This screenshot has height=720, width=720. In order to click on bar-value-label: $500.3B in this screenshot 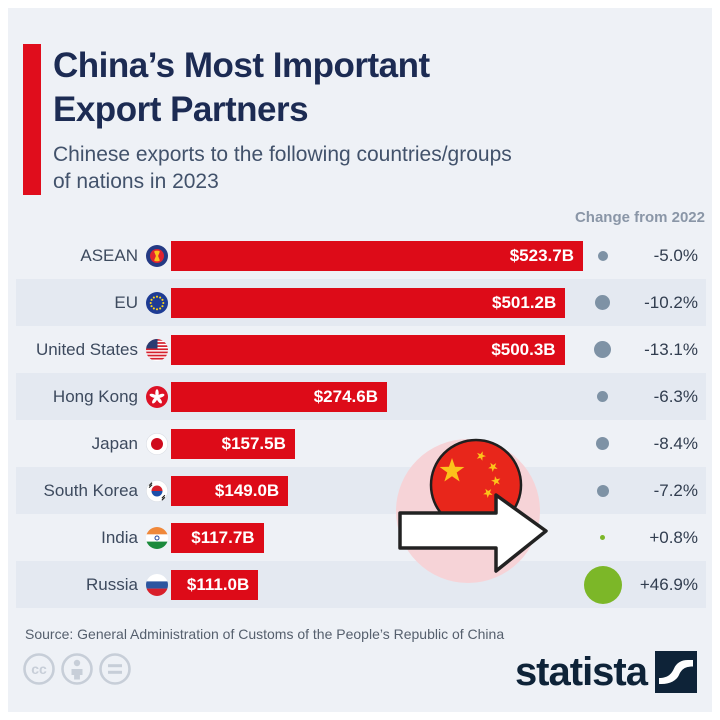, I will do `click(523, 349)`.